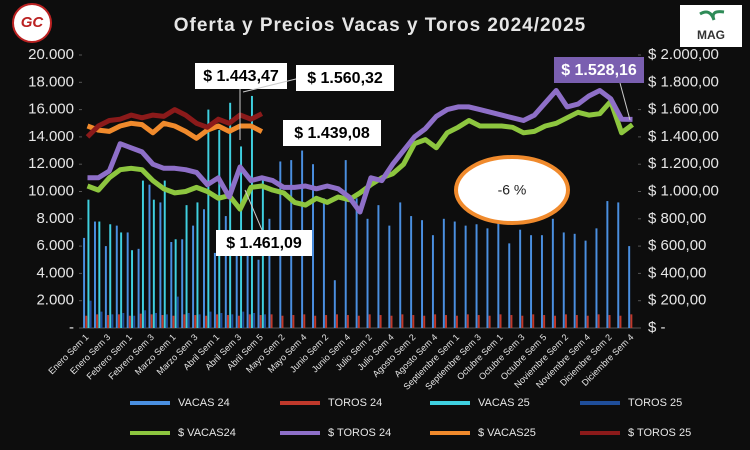 Image resolution: width=750 pixels, height=450 pixels. Describe the element at coordinates (512, 190) in the screenshot. I see `annotation-ellipse` at that location.